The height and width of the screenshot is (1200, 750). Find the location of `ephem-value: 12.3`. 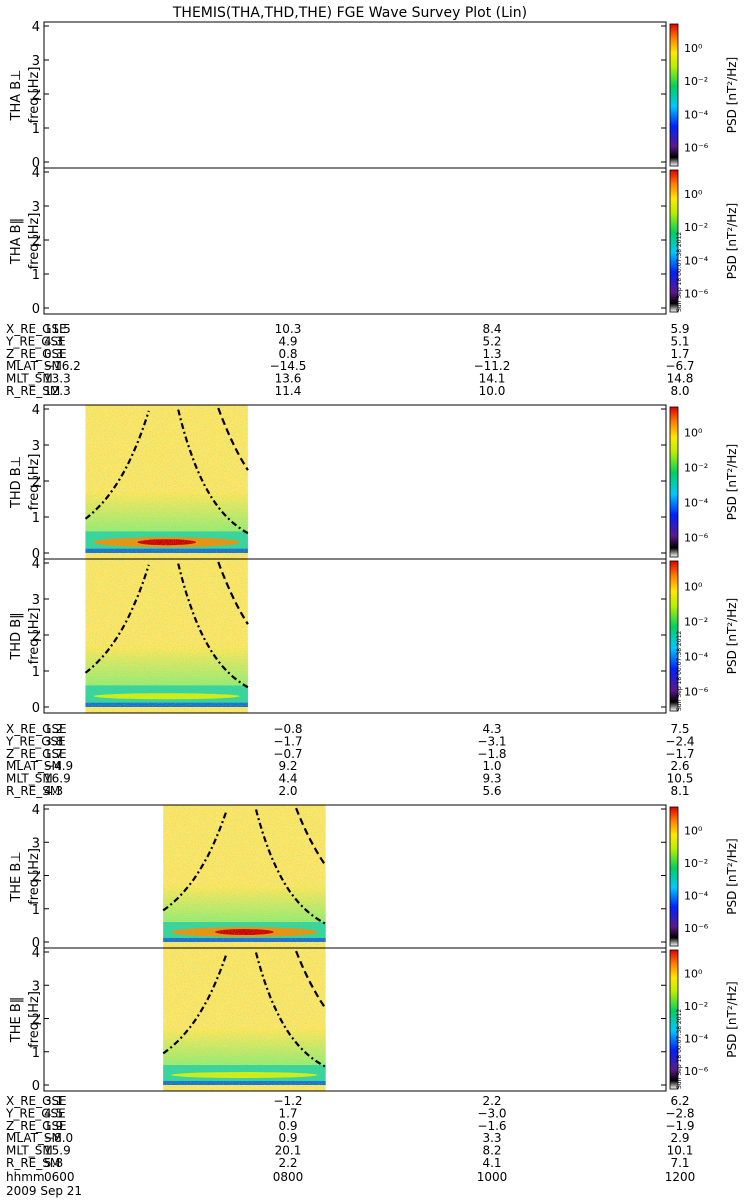

ephem-value: 12.3 is located at coordinates (57, 391).